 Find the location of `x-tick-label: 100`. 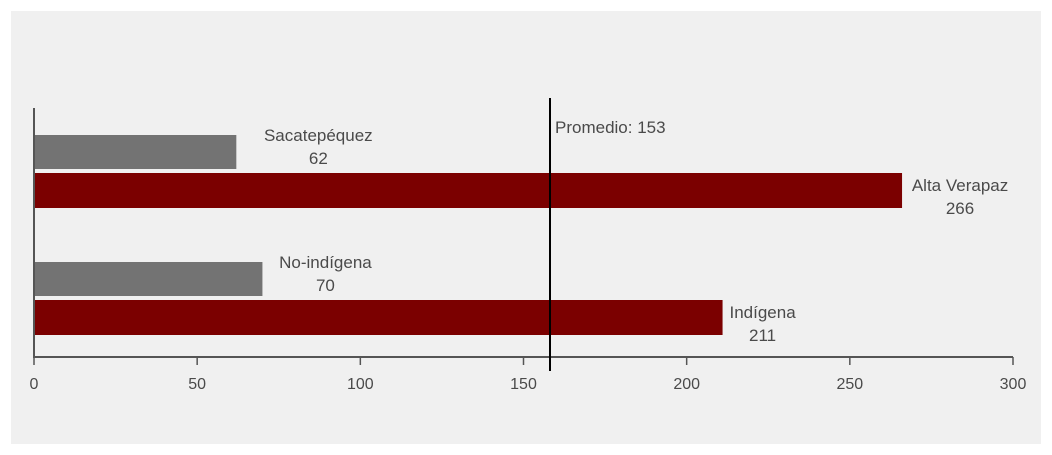

x-tick-label: 100 is located at coordinates (360, 384).